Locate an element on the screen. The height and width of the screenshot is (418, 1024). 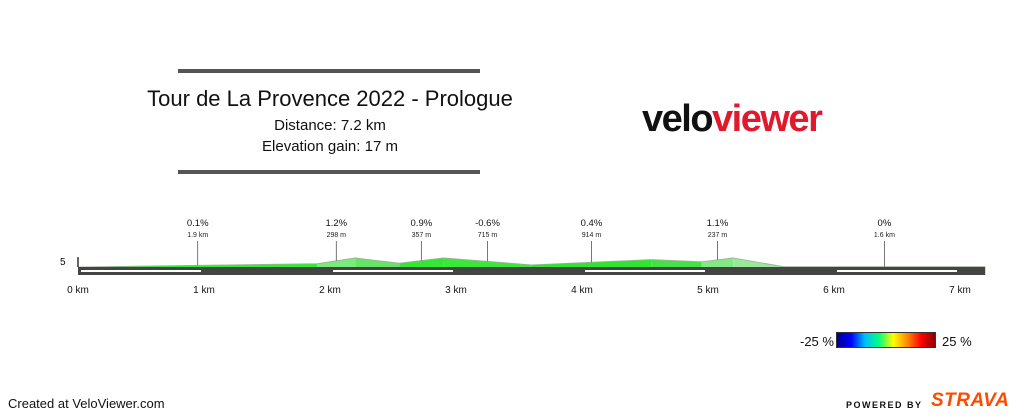
segment-length-label: 298 m is located at coordinates (337, 235).